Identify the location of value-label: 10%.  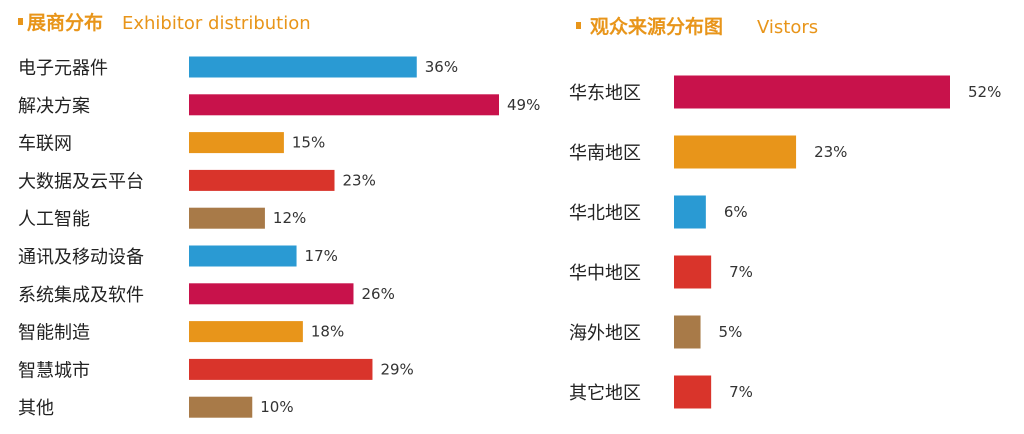
(276, 407).